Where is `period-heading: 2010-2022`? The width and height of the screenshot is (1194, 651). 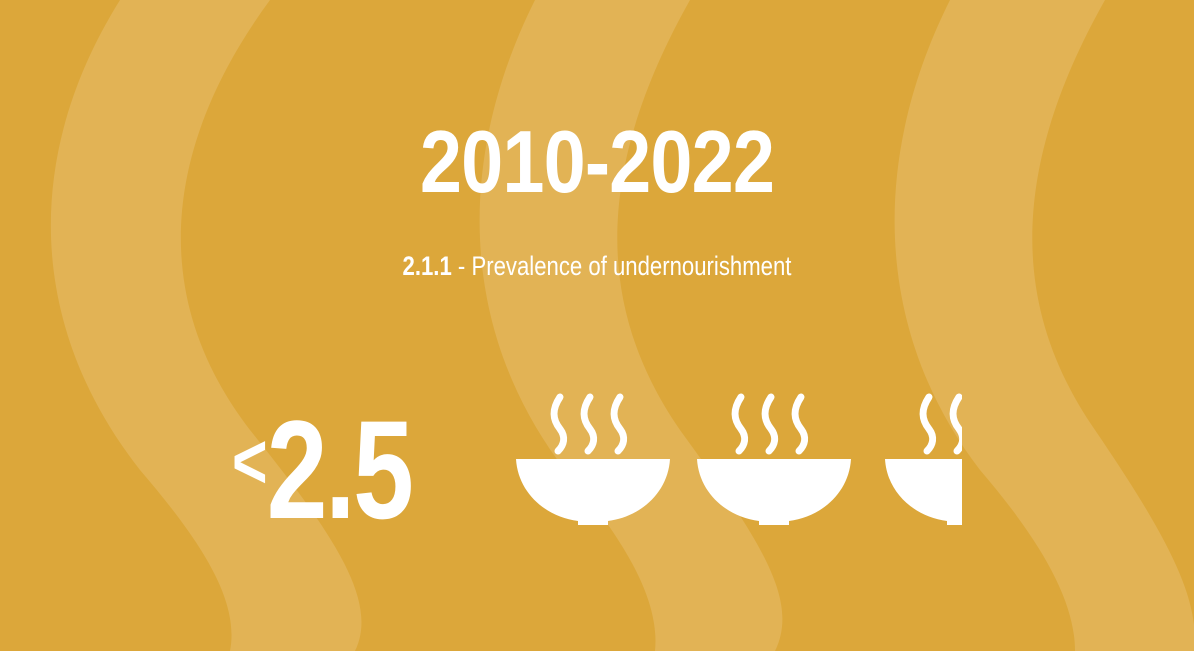 period-heading: 2010-2022 is located at coordinates (597, 161).